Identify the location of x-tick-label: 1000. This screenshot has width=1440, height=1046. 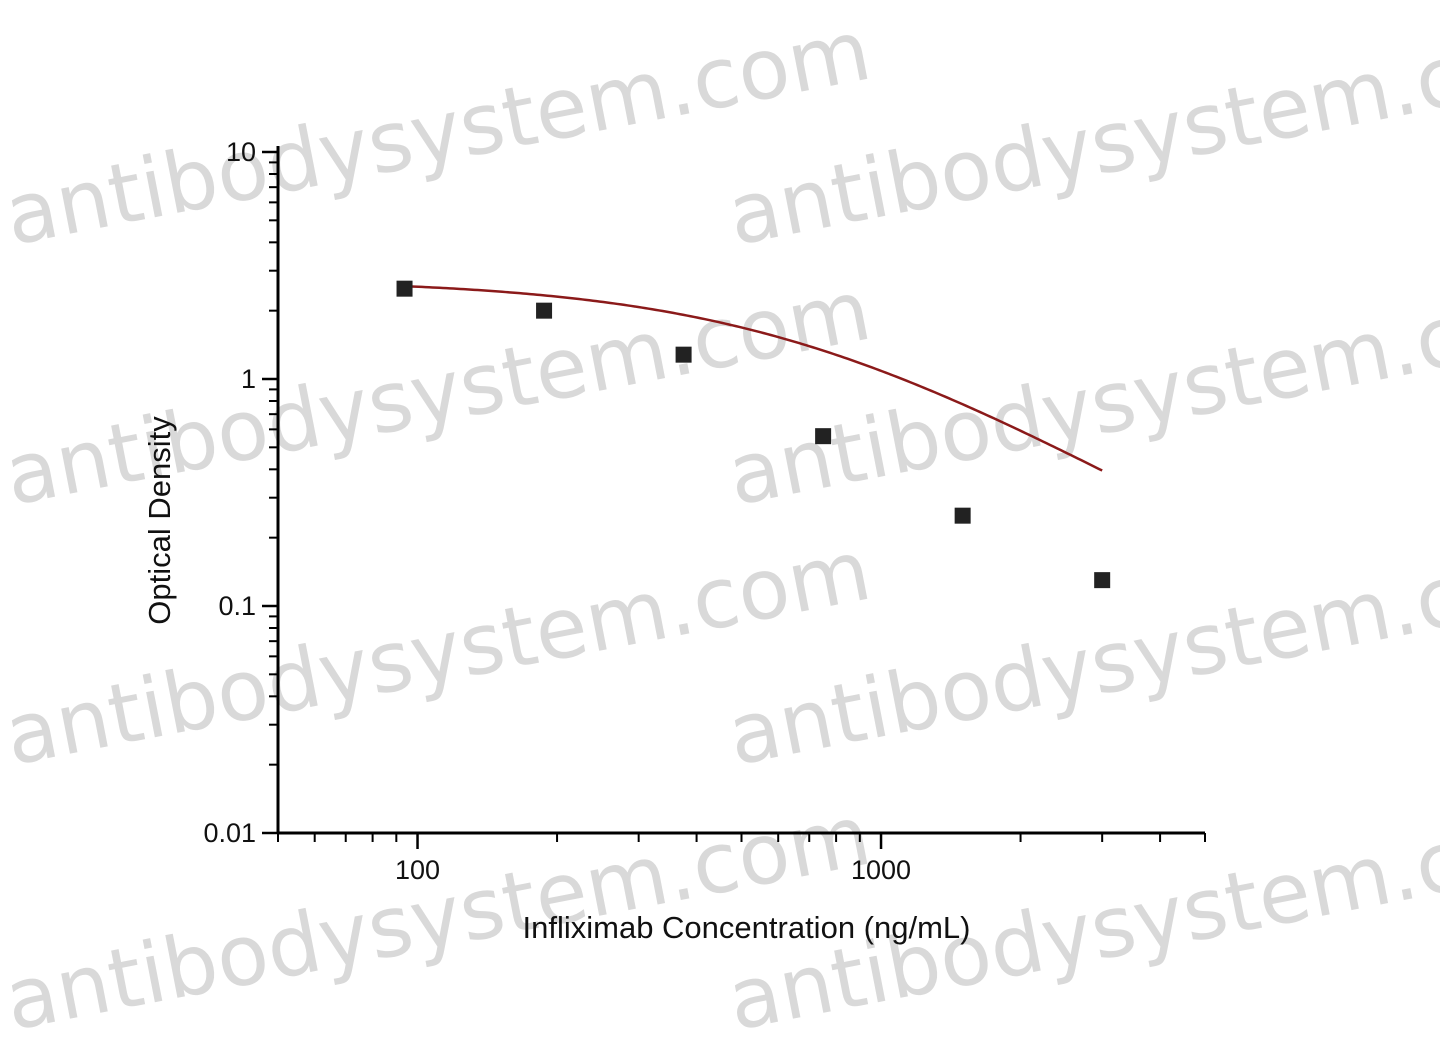
(881, 870).